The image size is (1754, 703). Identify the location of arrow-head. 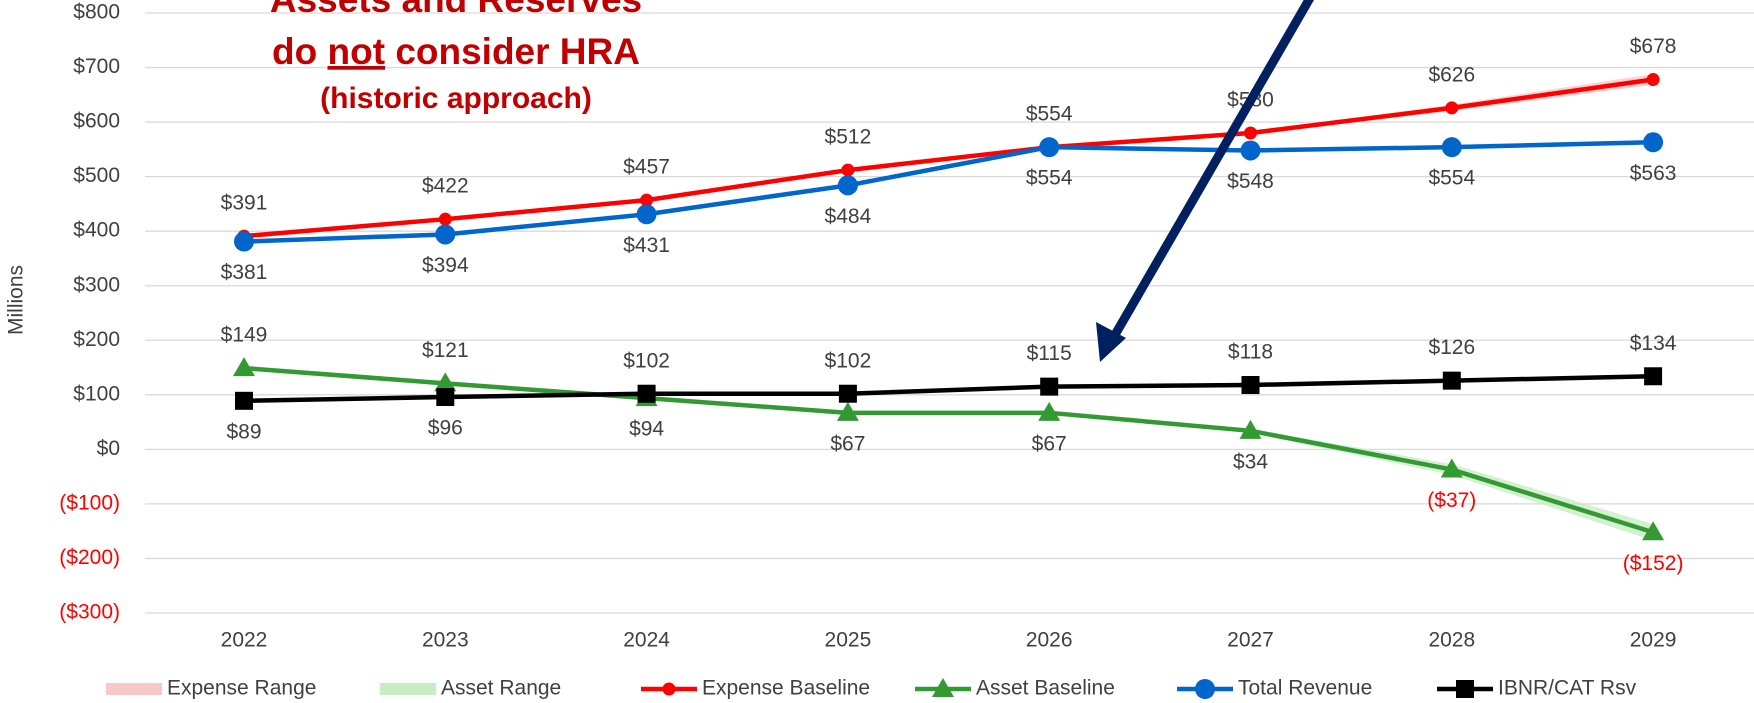
(1111, 342).